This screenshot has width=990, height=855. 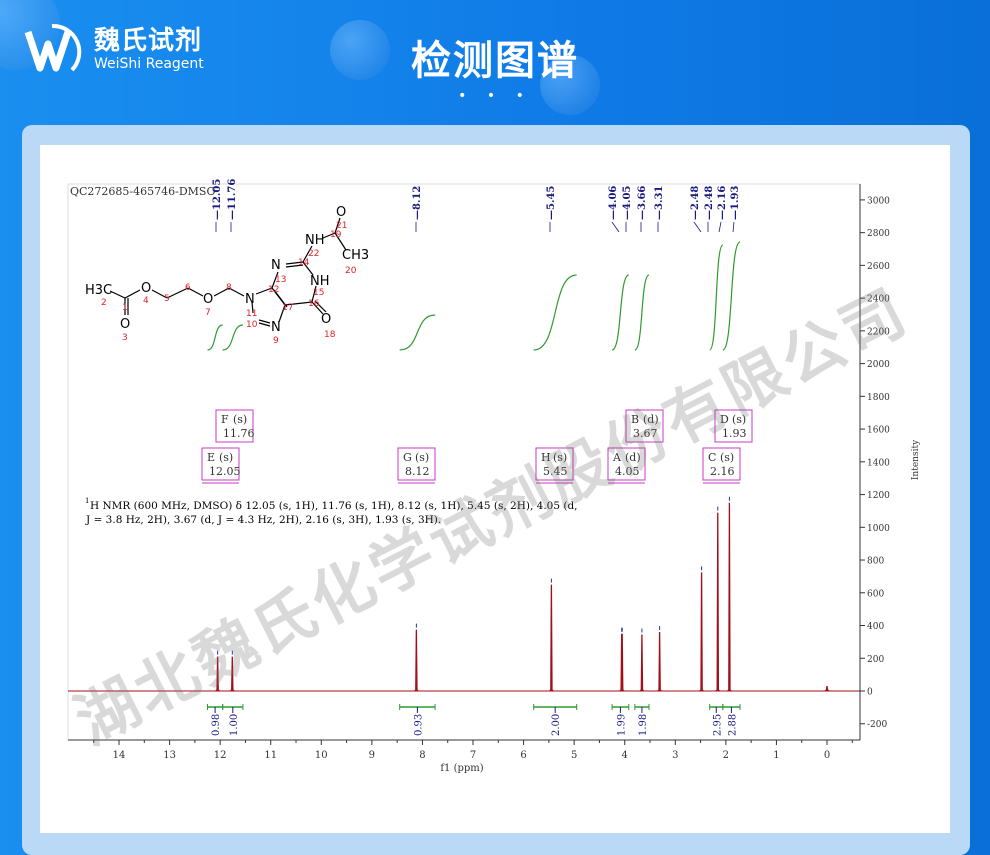 What do you see at coordinates (878, 529) in the screenshot?
I see `y-tick-label: 1000` at bounding box center [878, 529].